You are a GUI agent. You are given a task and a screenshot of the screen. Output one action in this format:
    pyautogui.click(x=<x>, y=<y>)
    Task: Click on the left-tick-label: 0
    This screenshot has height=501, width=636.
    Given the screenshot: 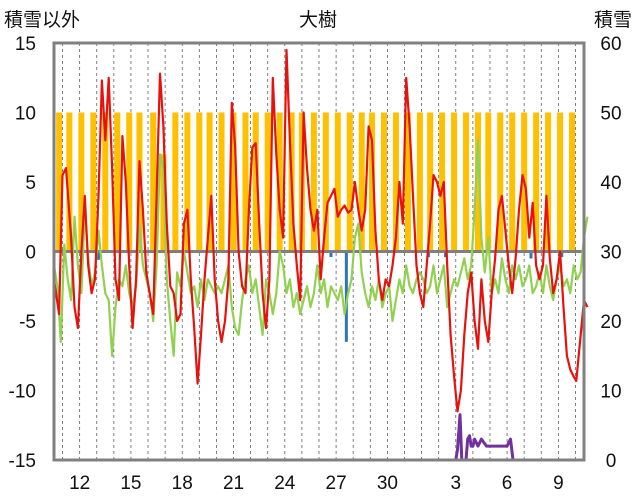 What is the action you would take?
    pyautogui.click(x=30, y=253)
    